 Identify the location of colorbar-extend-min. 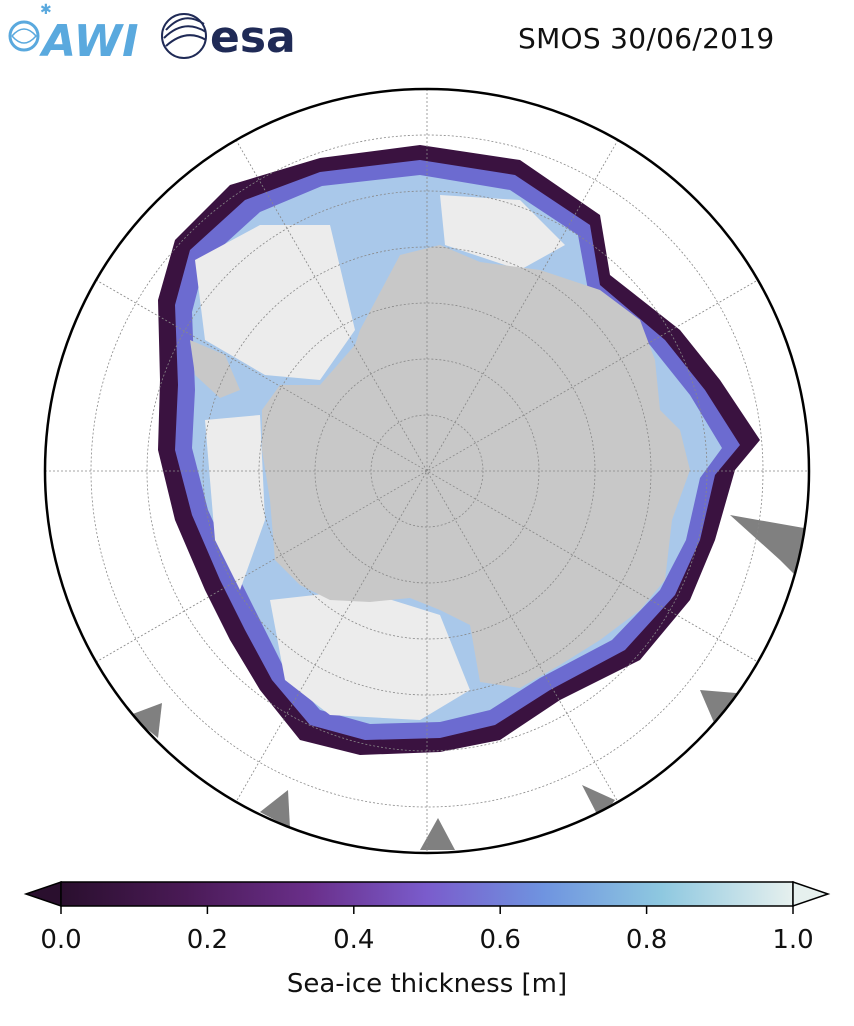
(42, 894).